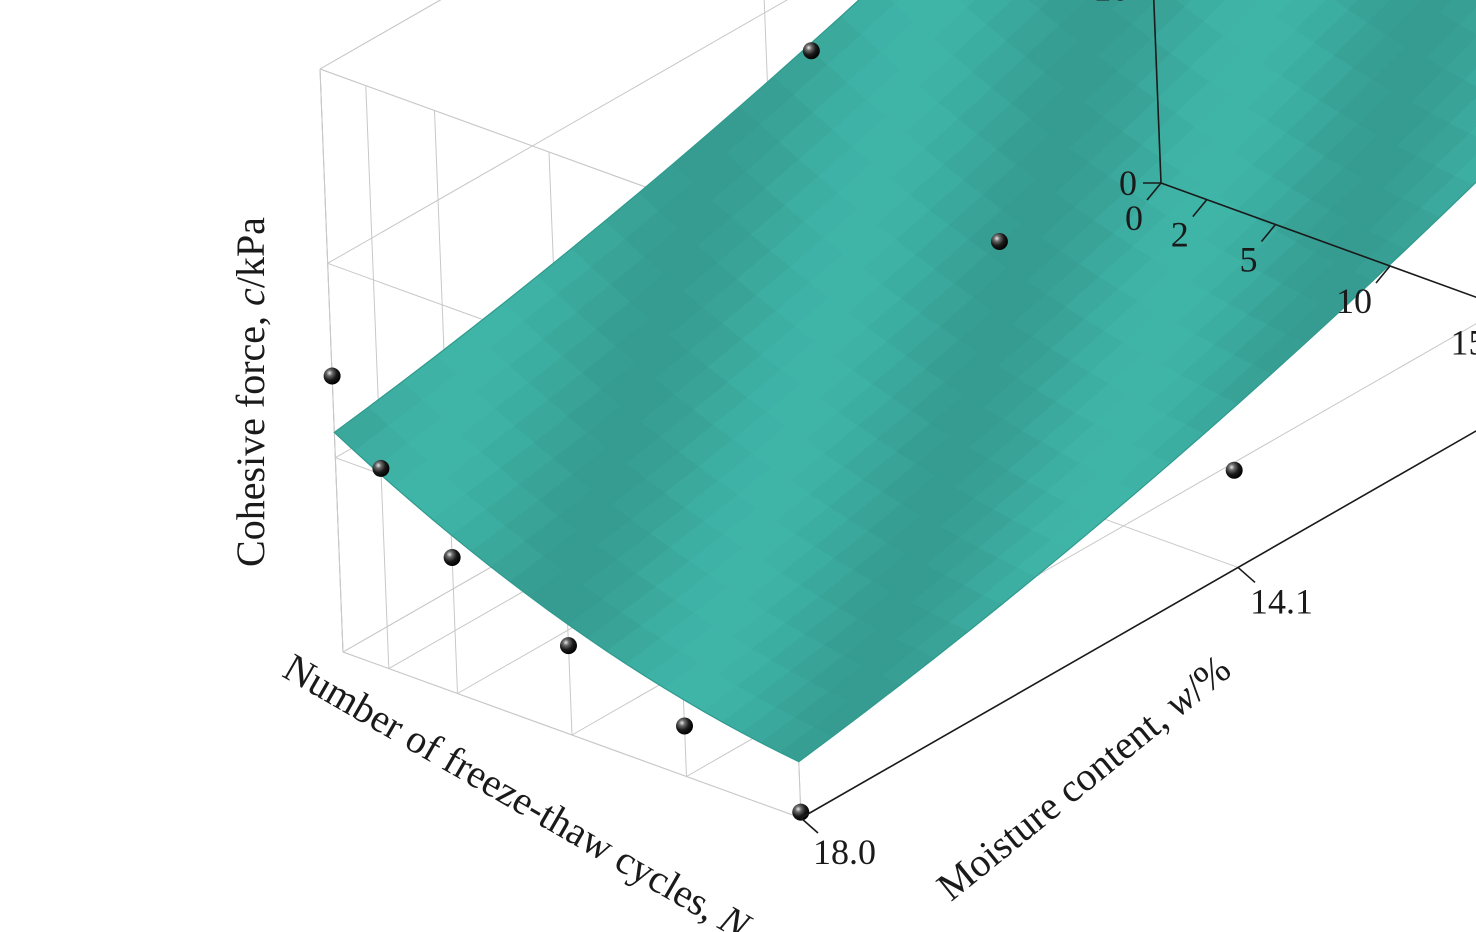 This screenshot has width=1476, height=932. I want to click on x-tick-label: 15, so click(1463, 343).